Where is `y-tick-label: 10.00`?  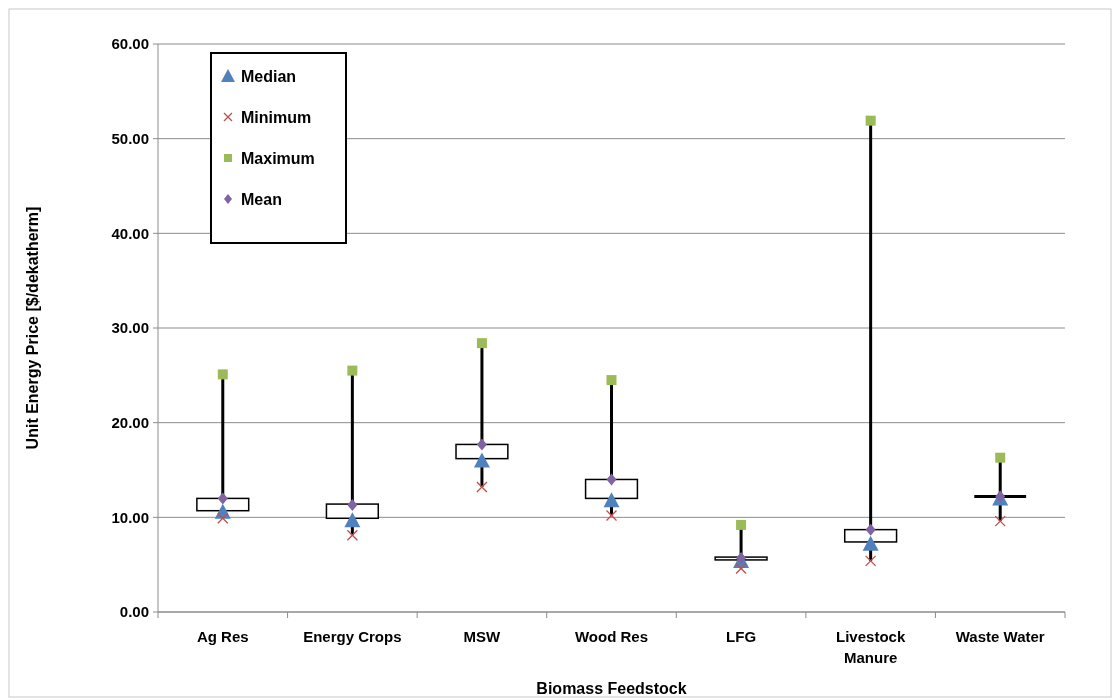
y-tick-label: 10.00 is located at coordinates (130, 517).